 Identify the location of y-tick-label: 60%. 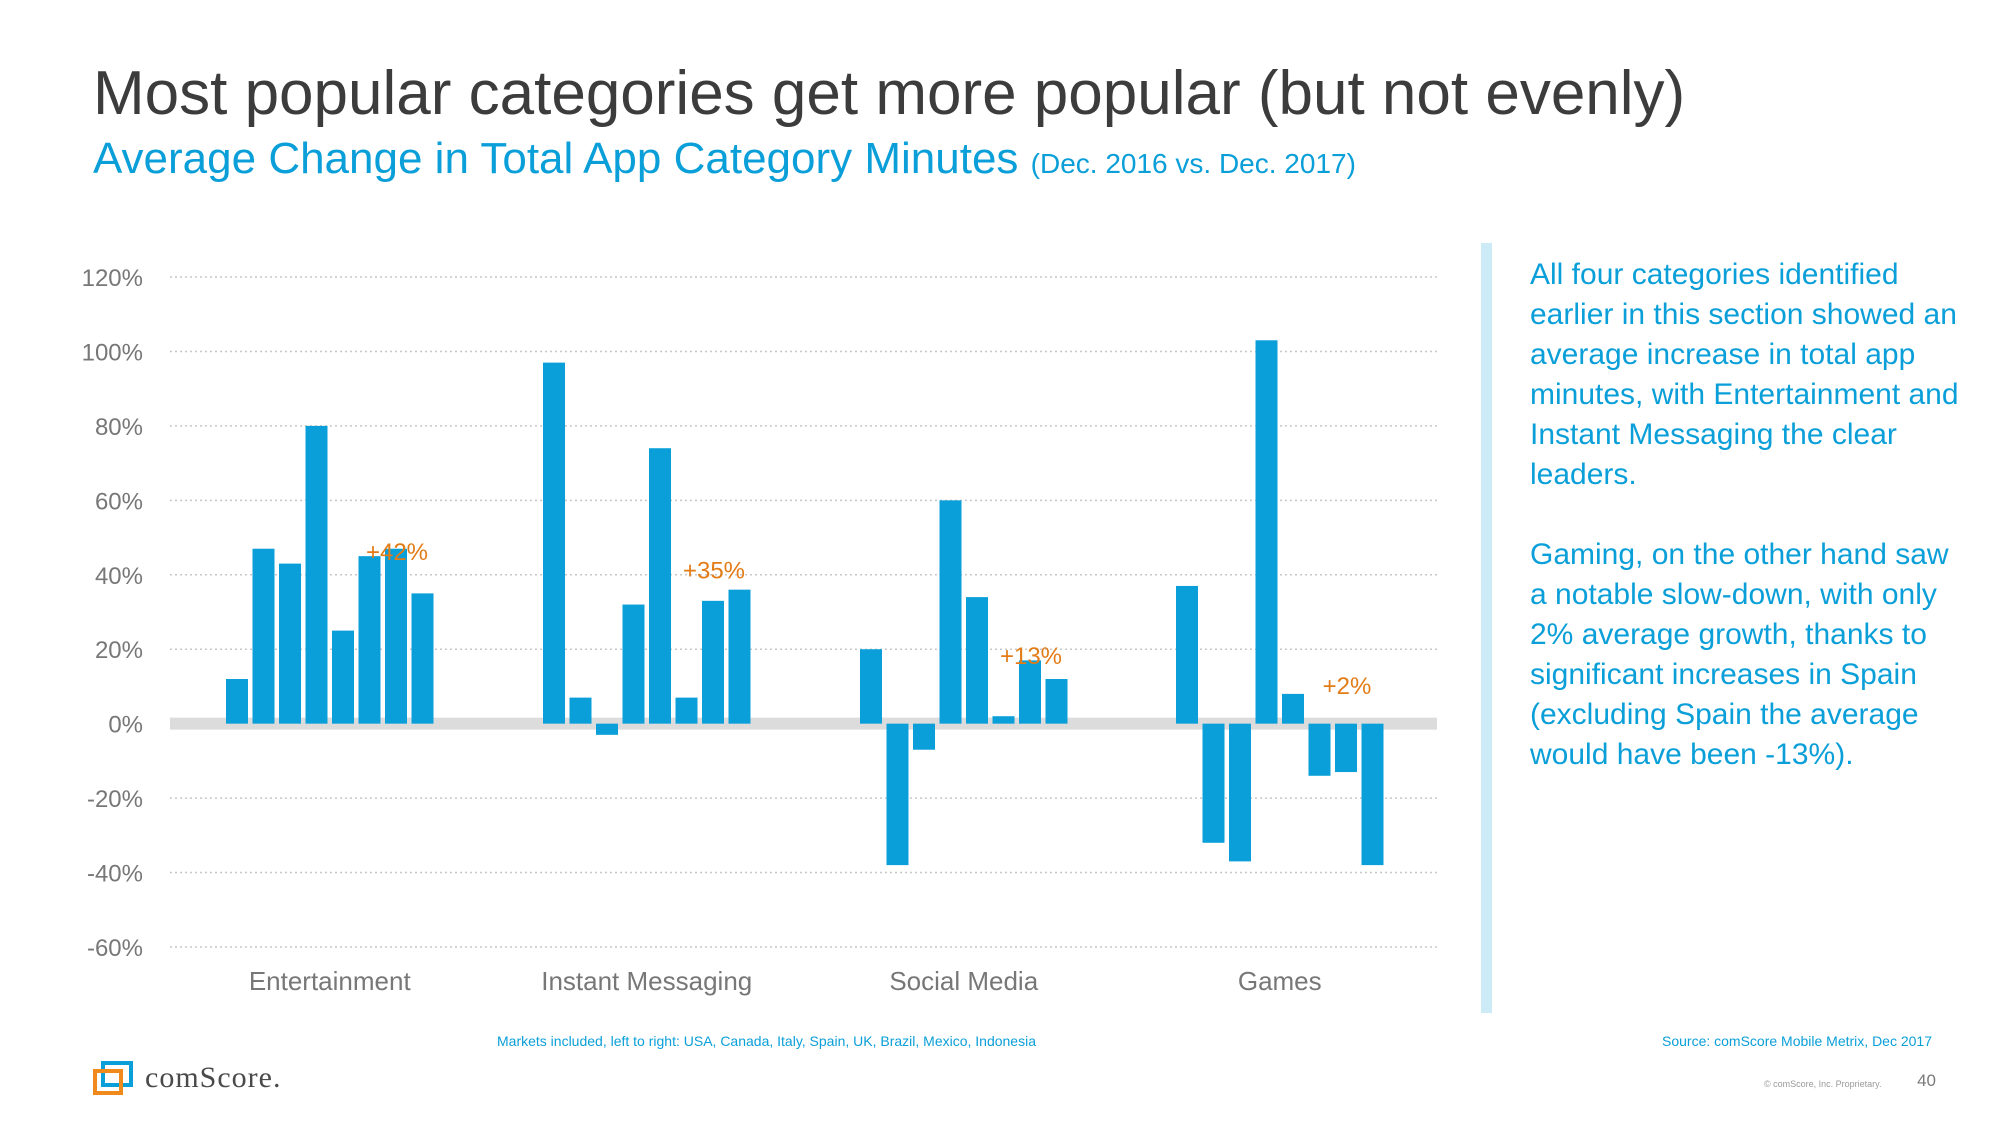
(119, 501).